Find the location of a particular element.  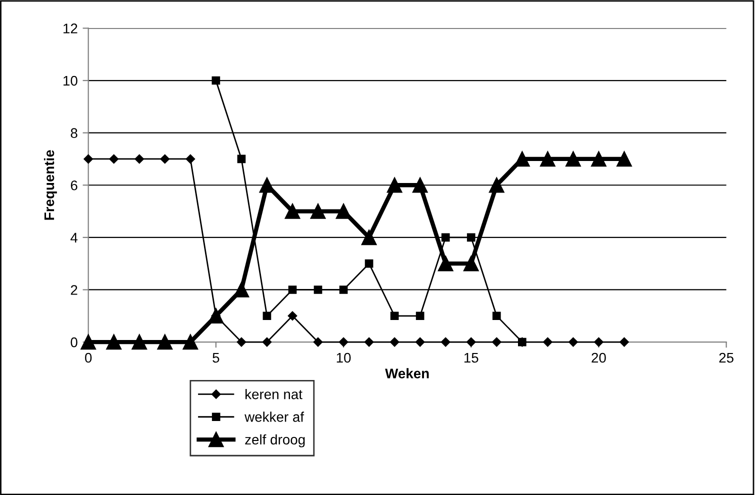

x-tick-label: 25 is located at coordinates (726, 357).